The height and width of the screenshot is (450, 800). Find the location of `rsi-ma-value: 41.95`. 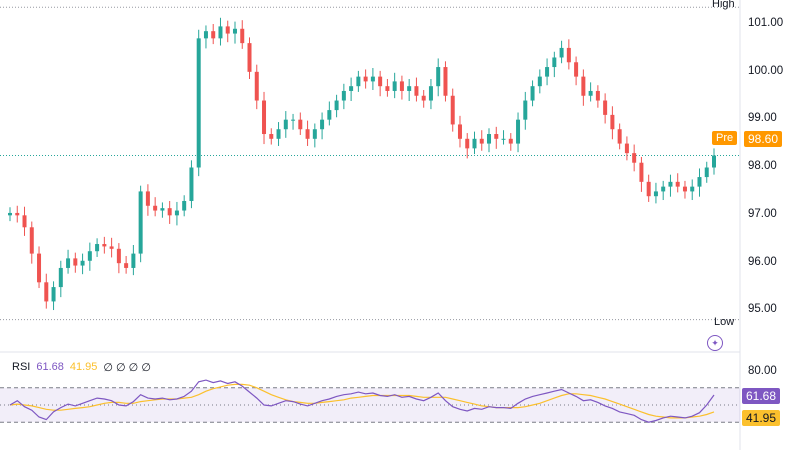

rsi-ma-value: 41.95 is located at coordinates (83, 367).